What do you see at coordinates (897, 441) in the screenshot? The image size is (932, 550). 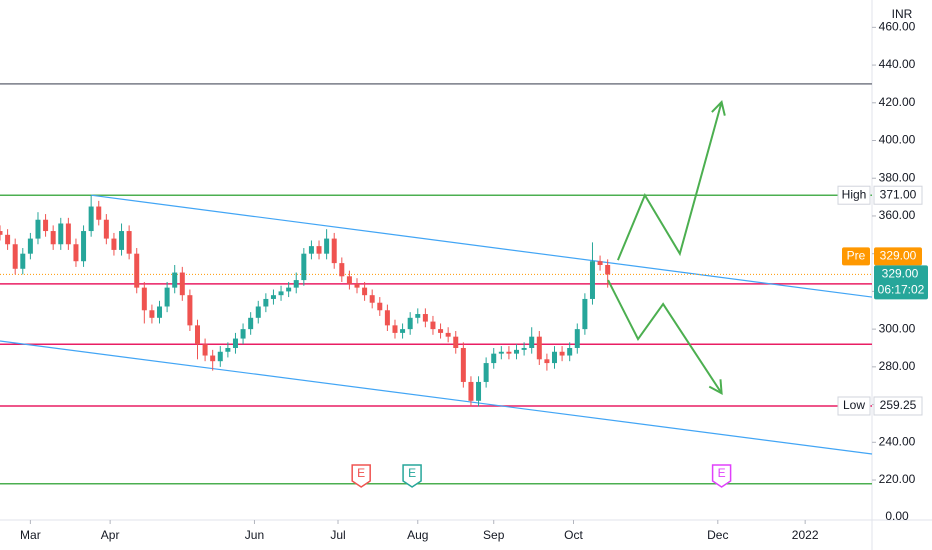 I see `y-tick-label: 240.00` at bounding box center [897, 441].